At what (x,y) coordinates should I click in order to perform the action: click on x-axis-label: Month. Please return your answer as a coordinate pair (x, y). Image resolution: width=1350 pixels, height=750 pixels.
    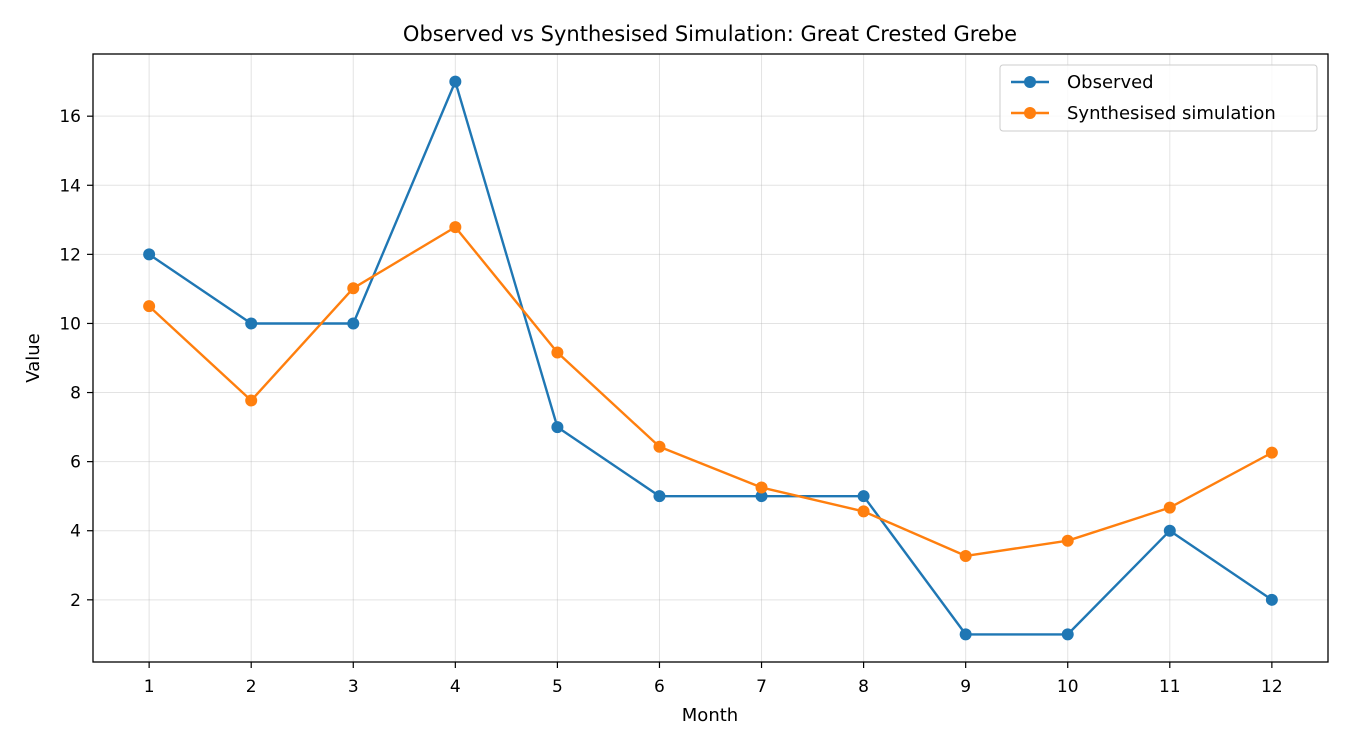
    Looking at the image, I should click on (710, 715).